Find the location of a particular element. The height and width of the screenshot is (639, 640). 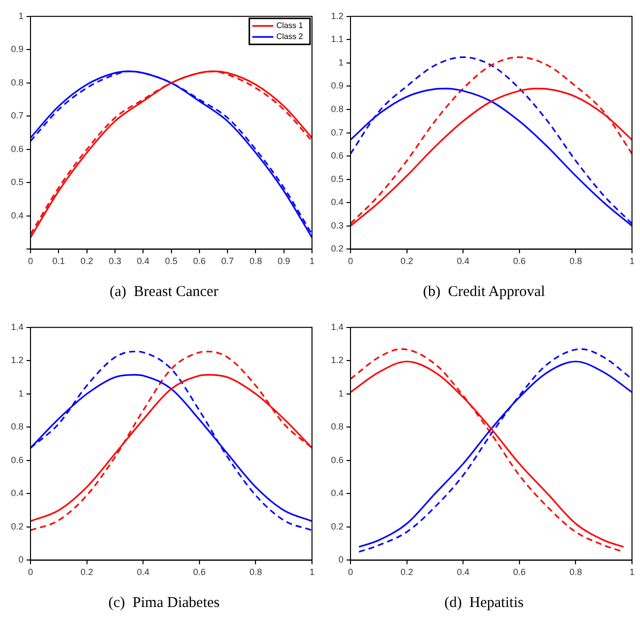

legend-label: Class 2 is located at coordinates (290, 37).